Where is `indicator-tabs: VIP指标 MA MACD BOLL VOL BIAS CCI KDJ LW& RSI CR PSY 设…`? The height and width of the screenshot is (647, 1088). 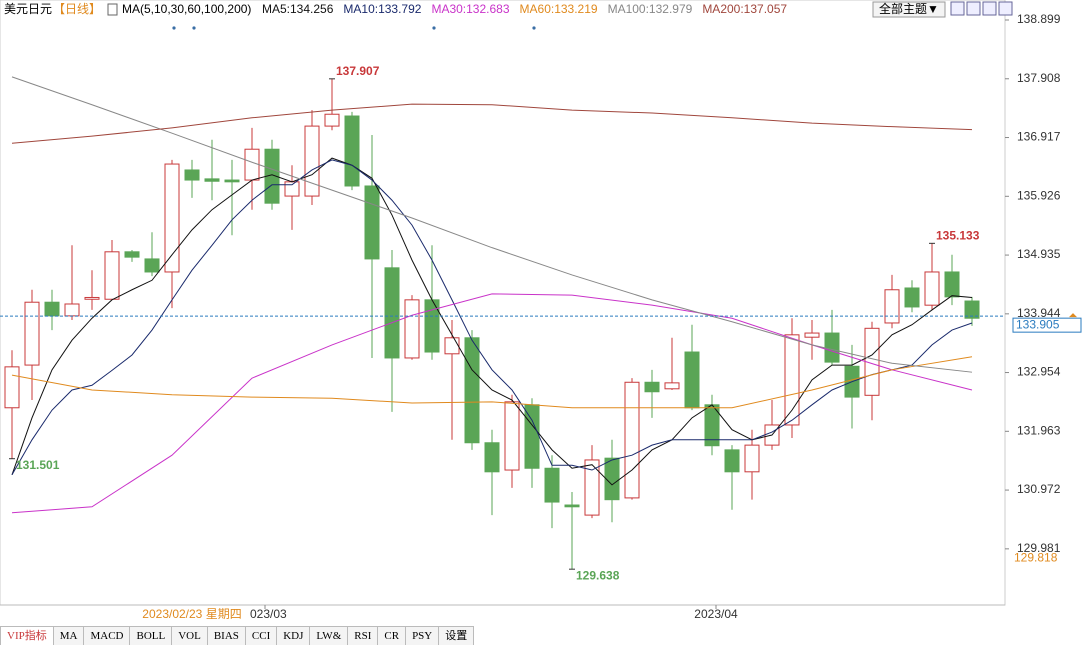
indicator-tabs: VIP指标 MA MACD BOLL VOL BIAS CCI KDJ LW& RSI CR PSY 设… is located at coordinates (237, 635).